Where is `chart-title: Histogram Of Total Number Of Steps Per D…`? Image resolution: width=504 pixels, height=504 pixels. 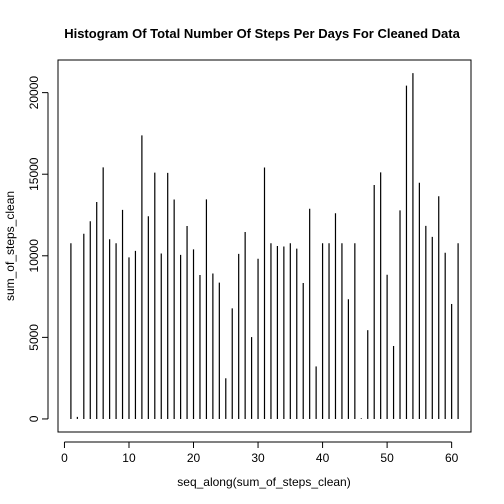
chart-title: Histogram Of Total Number Of Steps Per D… is located at coordinates (262, 33).